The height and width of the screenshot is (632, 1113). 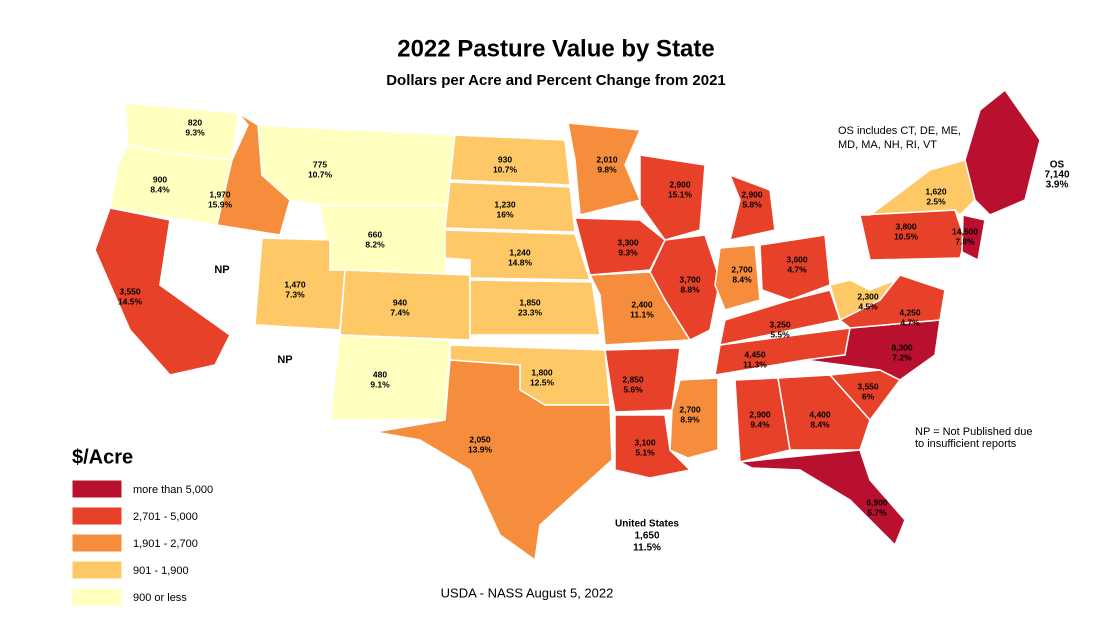 What do you see at coordinates (868, 396) in the screenshot?
I see `state-change: 6%` at bounding box center [868, 396].